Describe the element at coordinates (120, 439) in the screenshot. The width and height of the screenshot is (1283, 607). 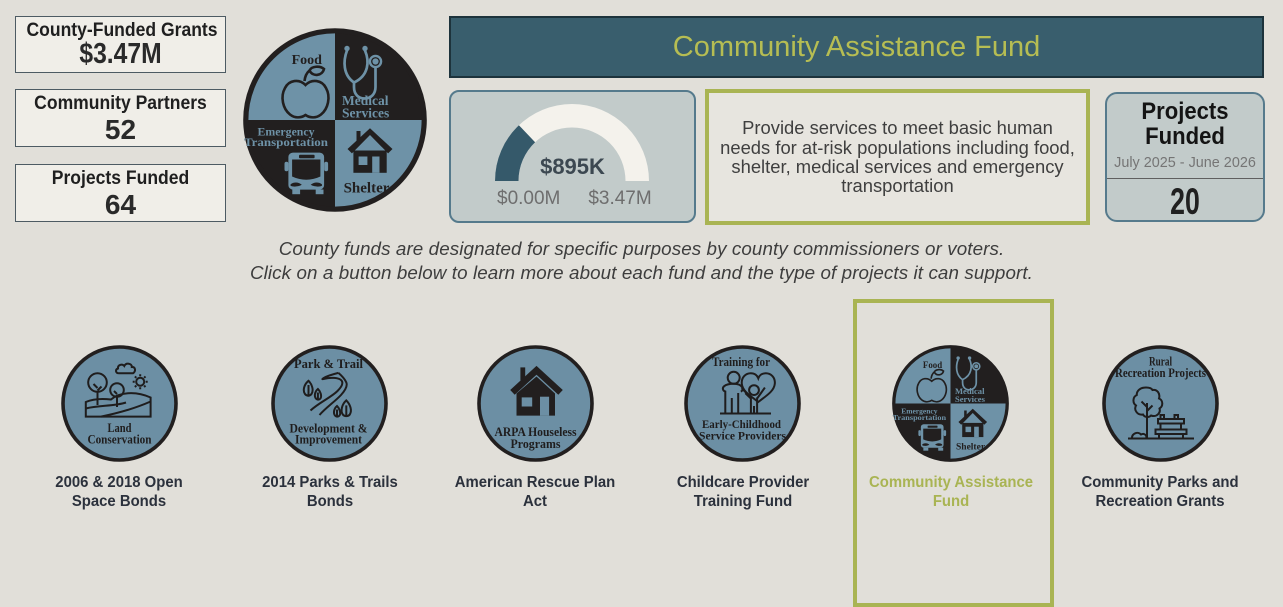
I see `svg-text: Conservation` at that location.